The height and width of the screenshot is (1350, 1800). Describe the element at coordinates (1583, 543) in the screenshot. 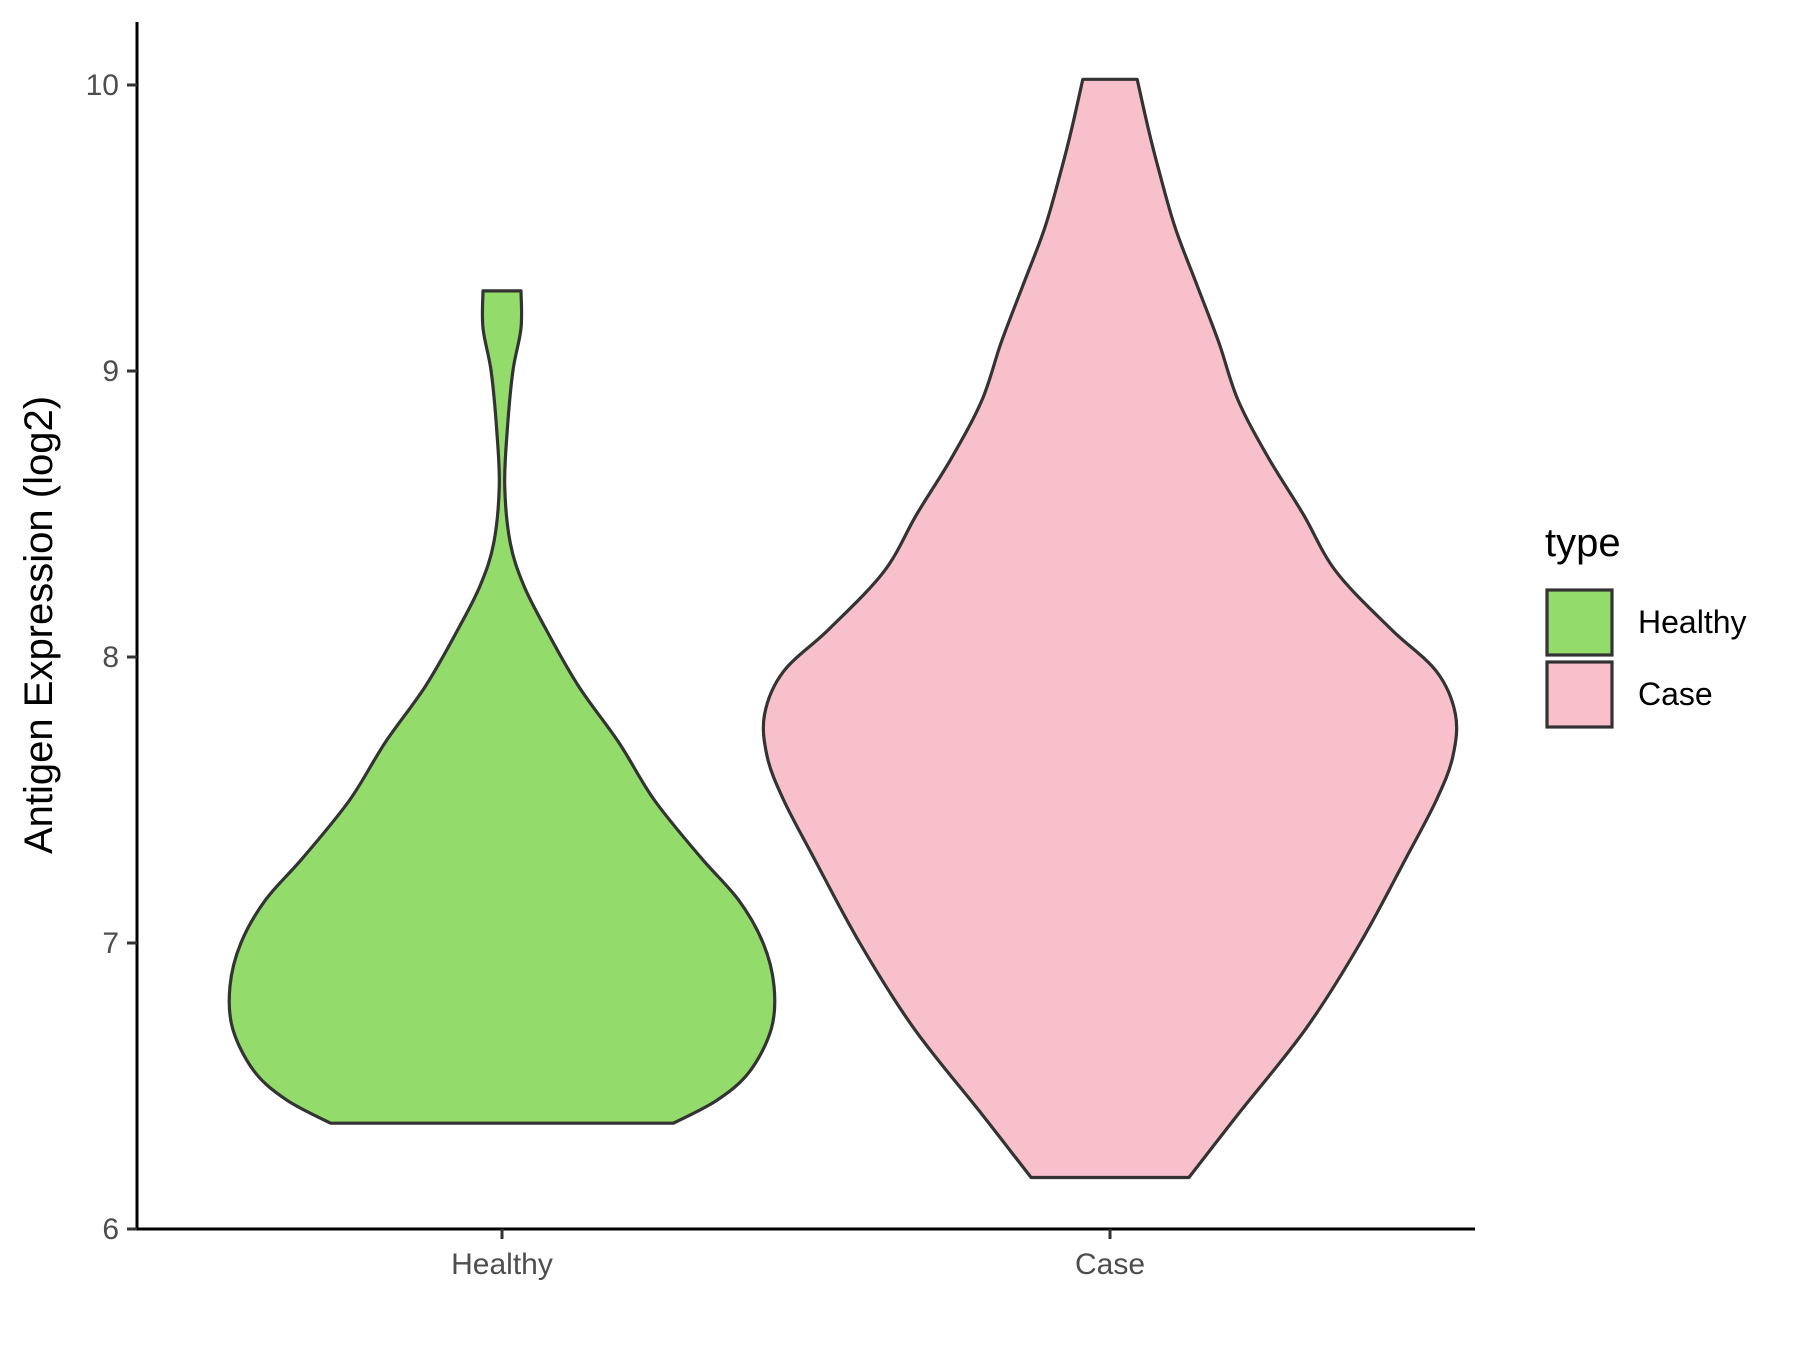

I see `legend-title: type` at that location.